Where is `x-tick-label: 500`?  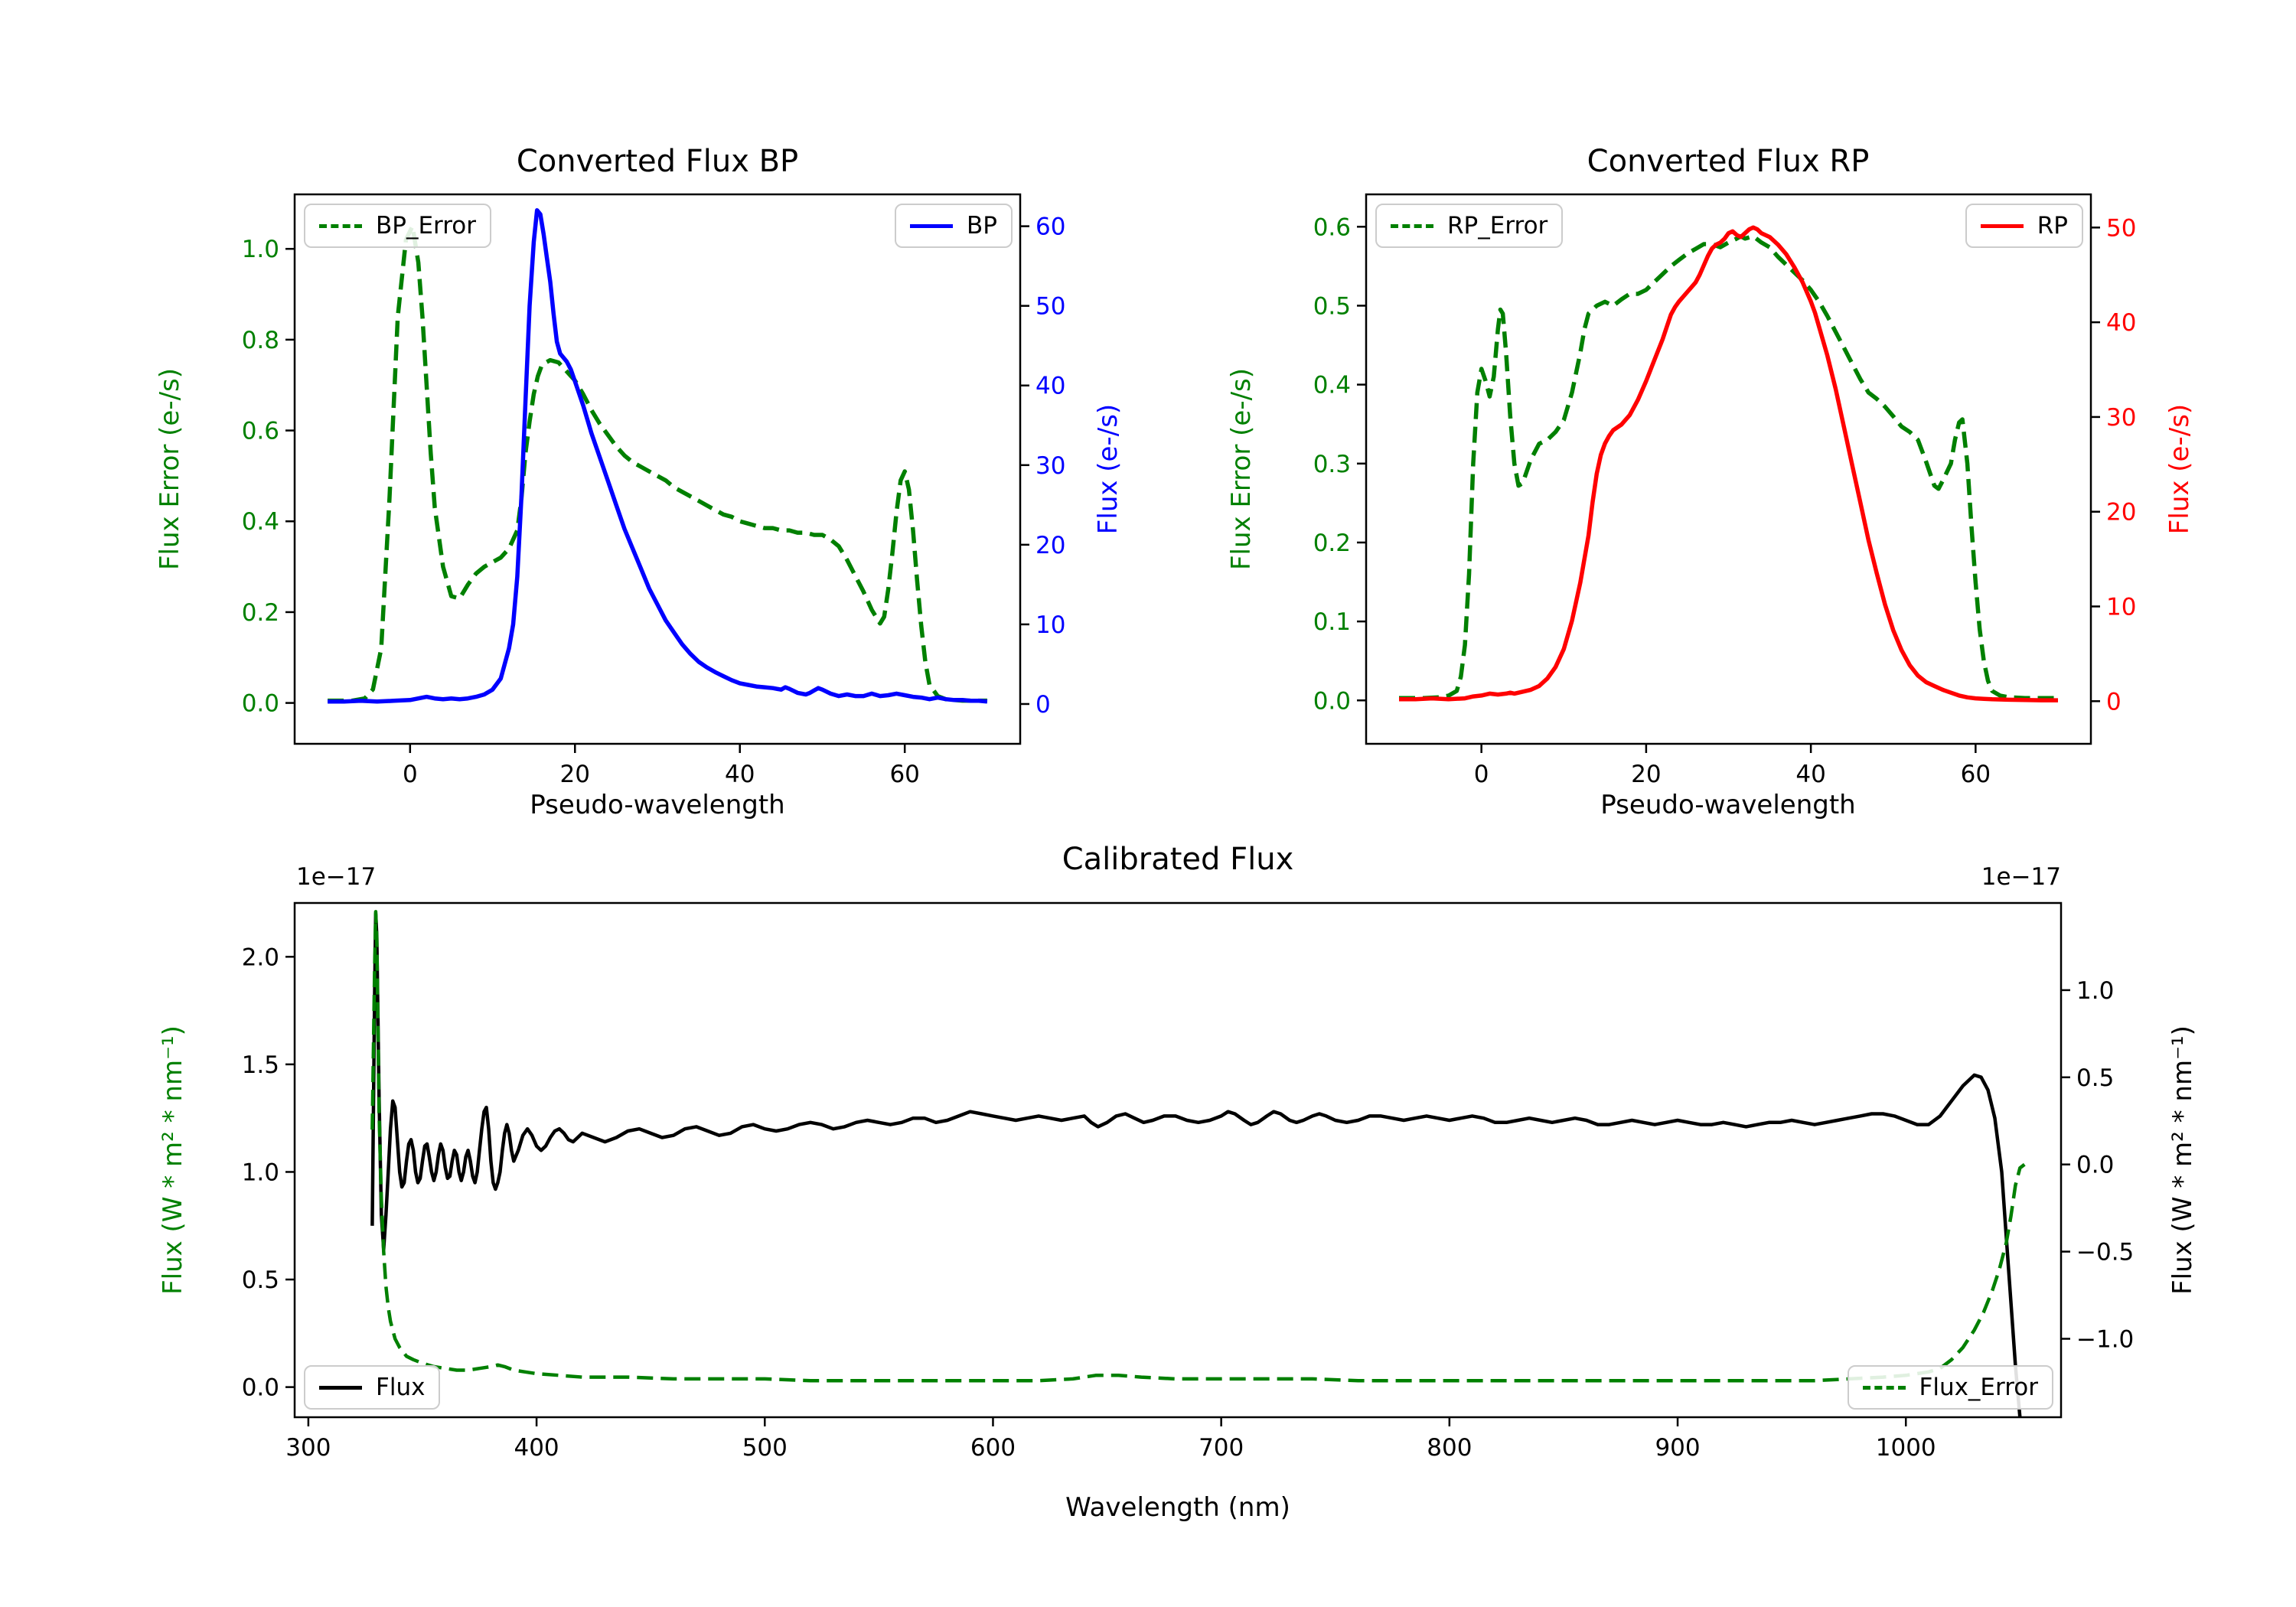 x-tick-label: 500 is located at coordinates (765, 1448).